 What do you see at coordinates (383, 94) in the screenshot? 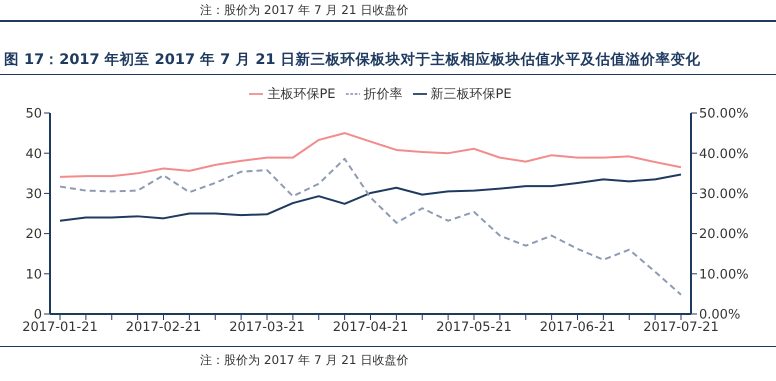
I see `legend-label: 折价率` at bounding box center [383, 94].